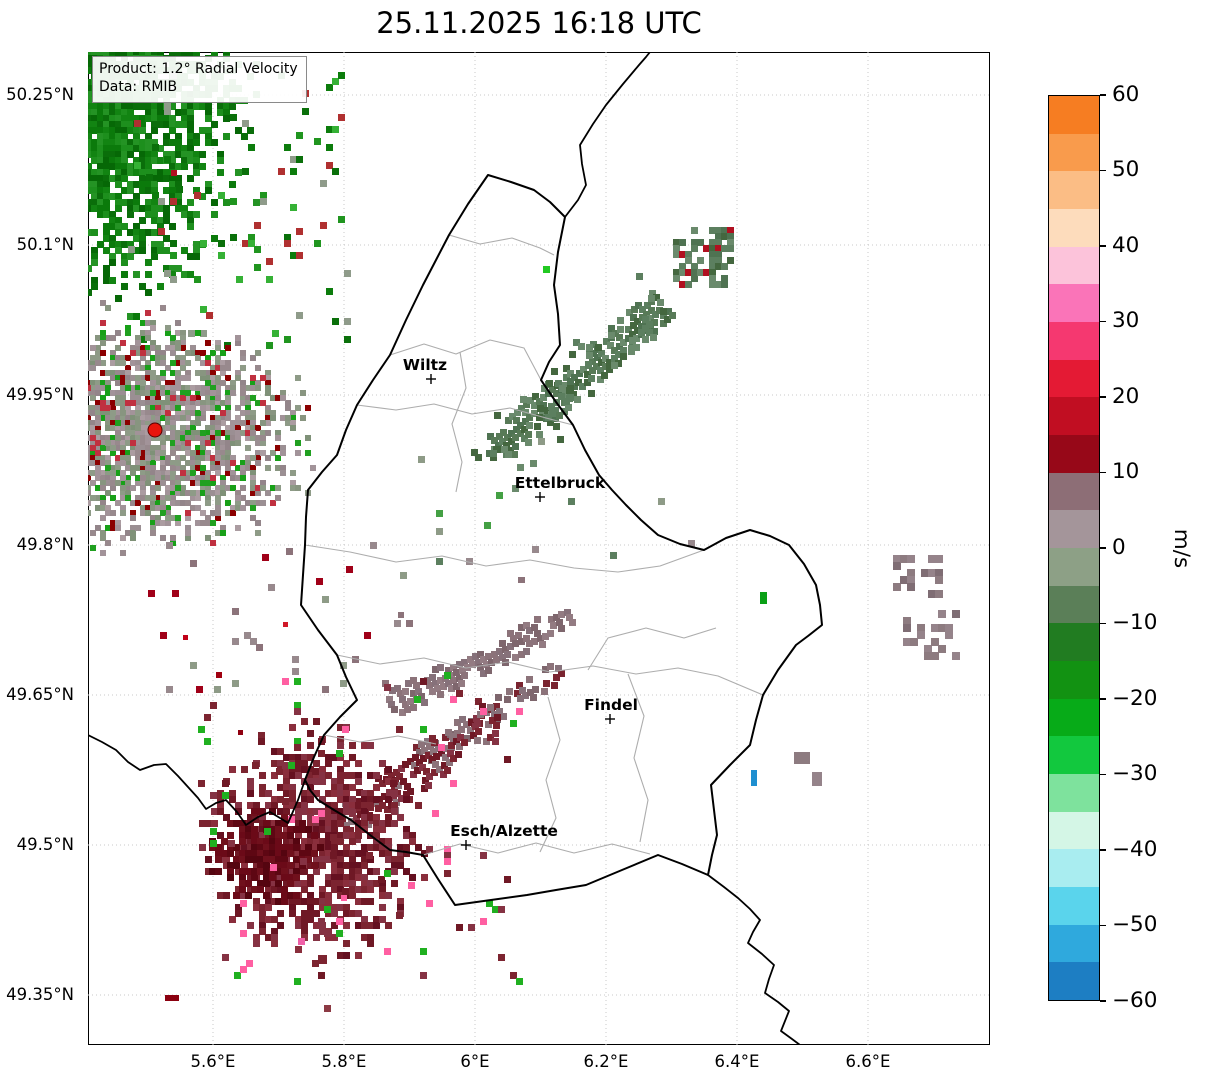 The width and height of the screenshot is (1207, 1081). Describe the element at coordinates (1126, 396) in the screenshot. I see `colorbar-tick-label: 20` at that location.